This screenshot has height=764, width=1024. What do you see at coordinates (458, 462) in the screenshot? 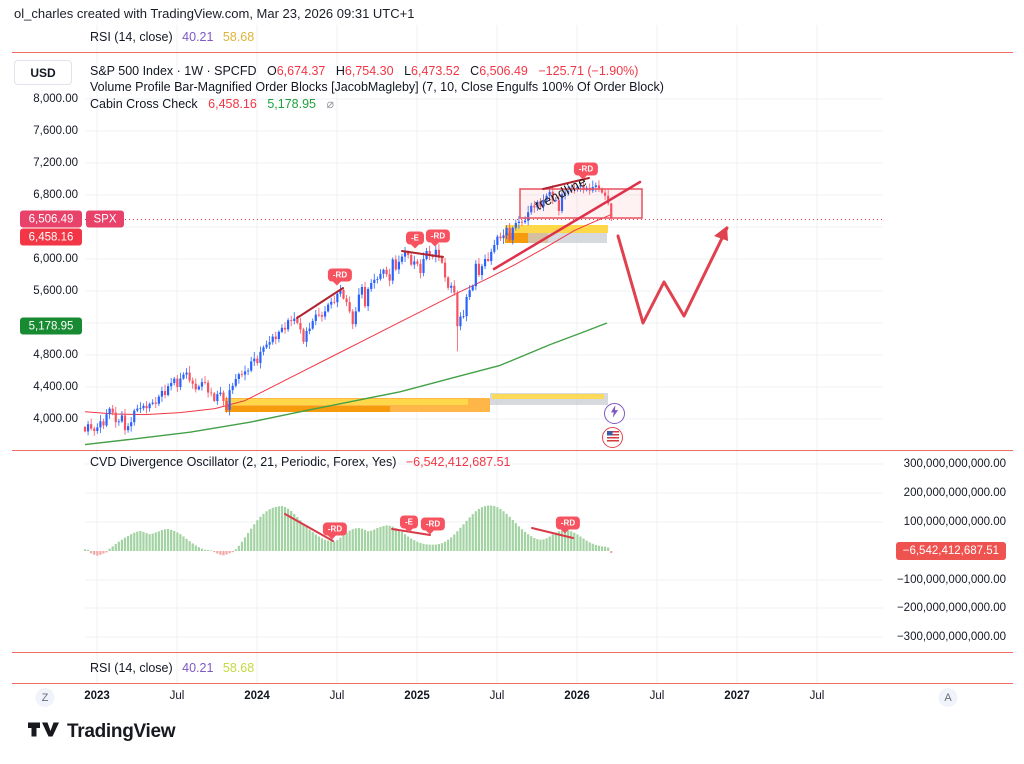
I see `cvd-value: −6,542,412,687.51` at bounding box center [458, 462].